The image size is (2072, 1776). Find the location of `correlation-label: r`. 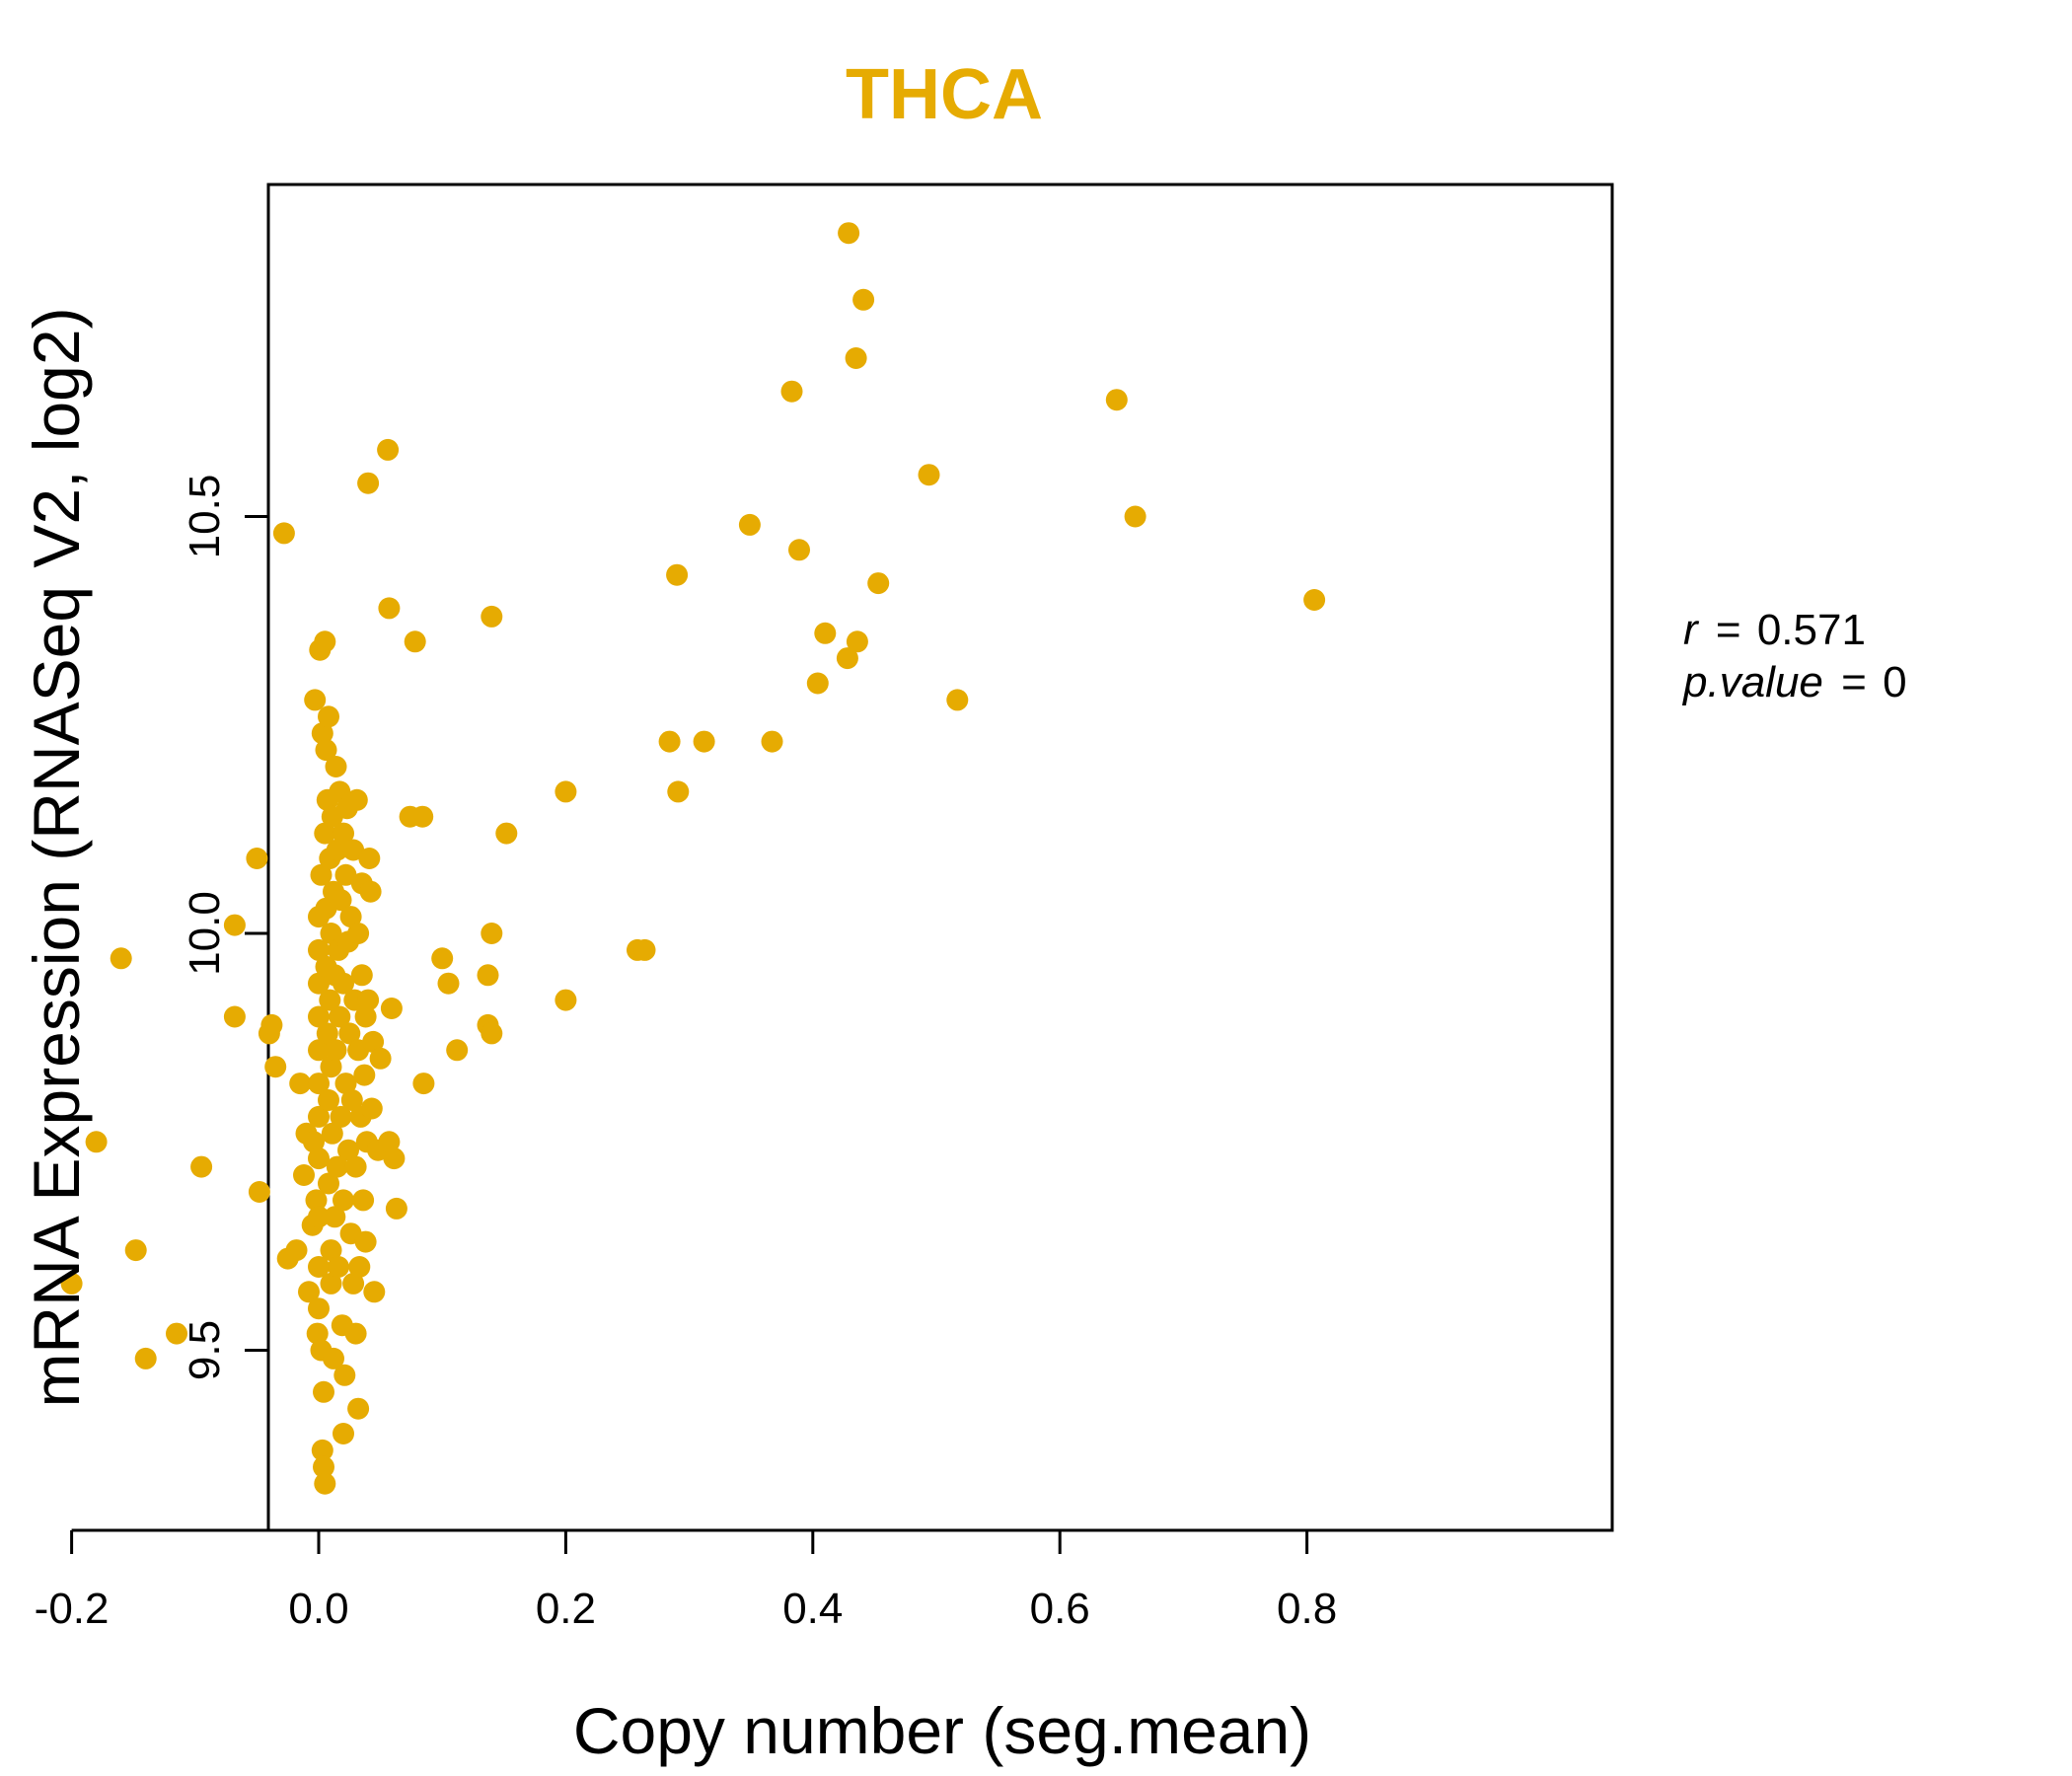

correlation-label: r is located at coordinates (1692, 630).